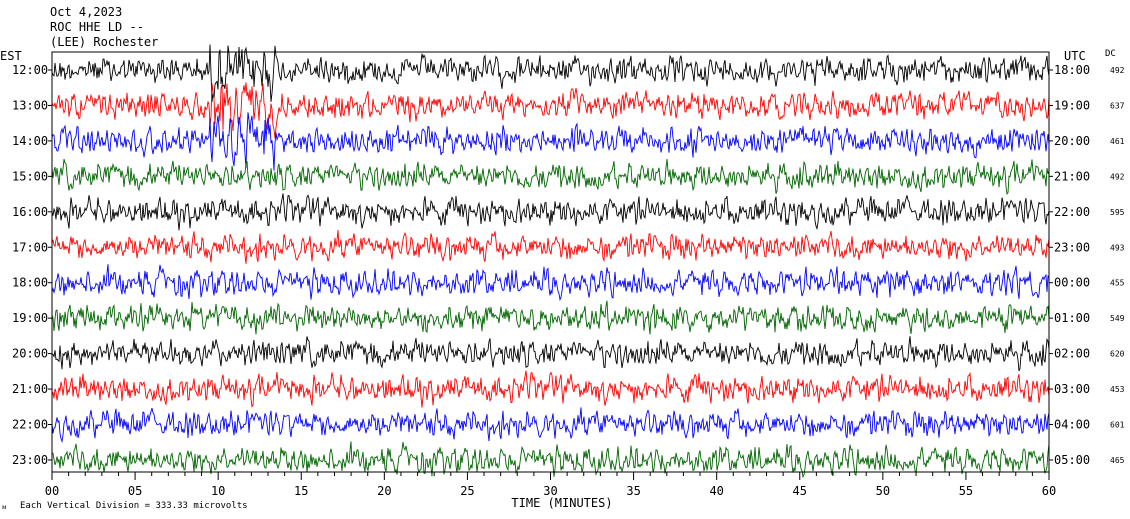  I want to click on dc-value: 620, so click(1117, 354).